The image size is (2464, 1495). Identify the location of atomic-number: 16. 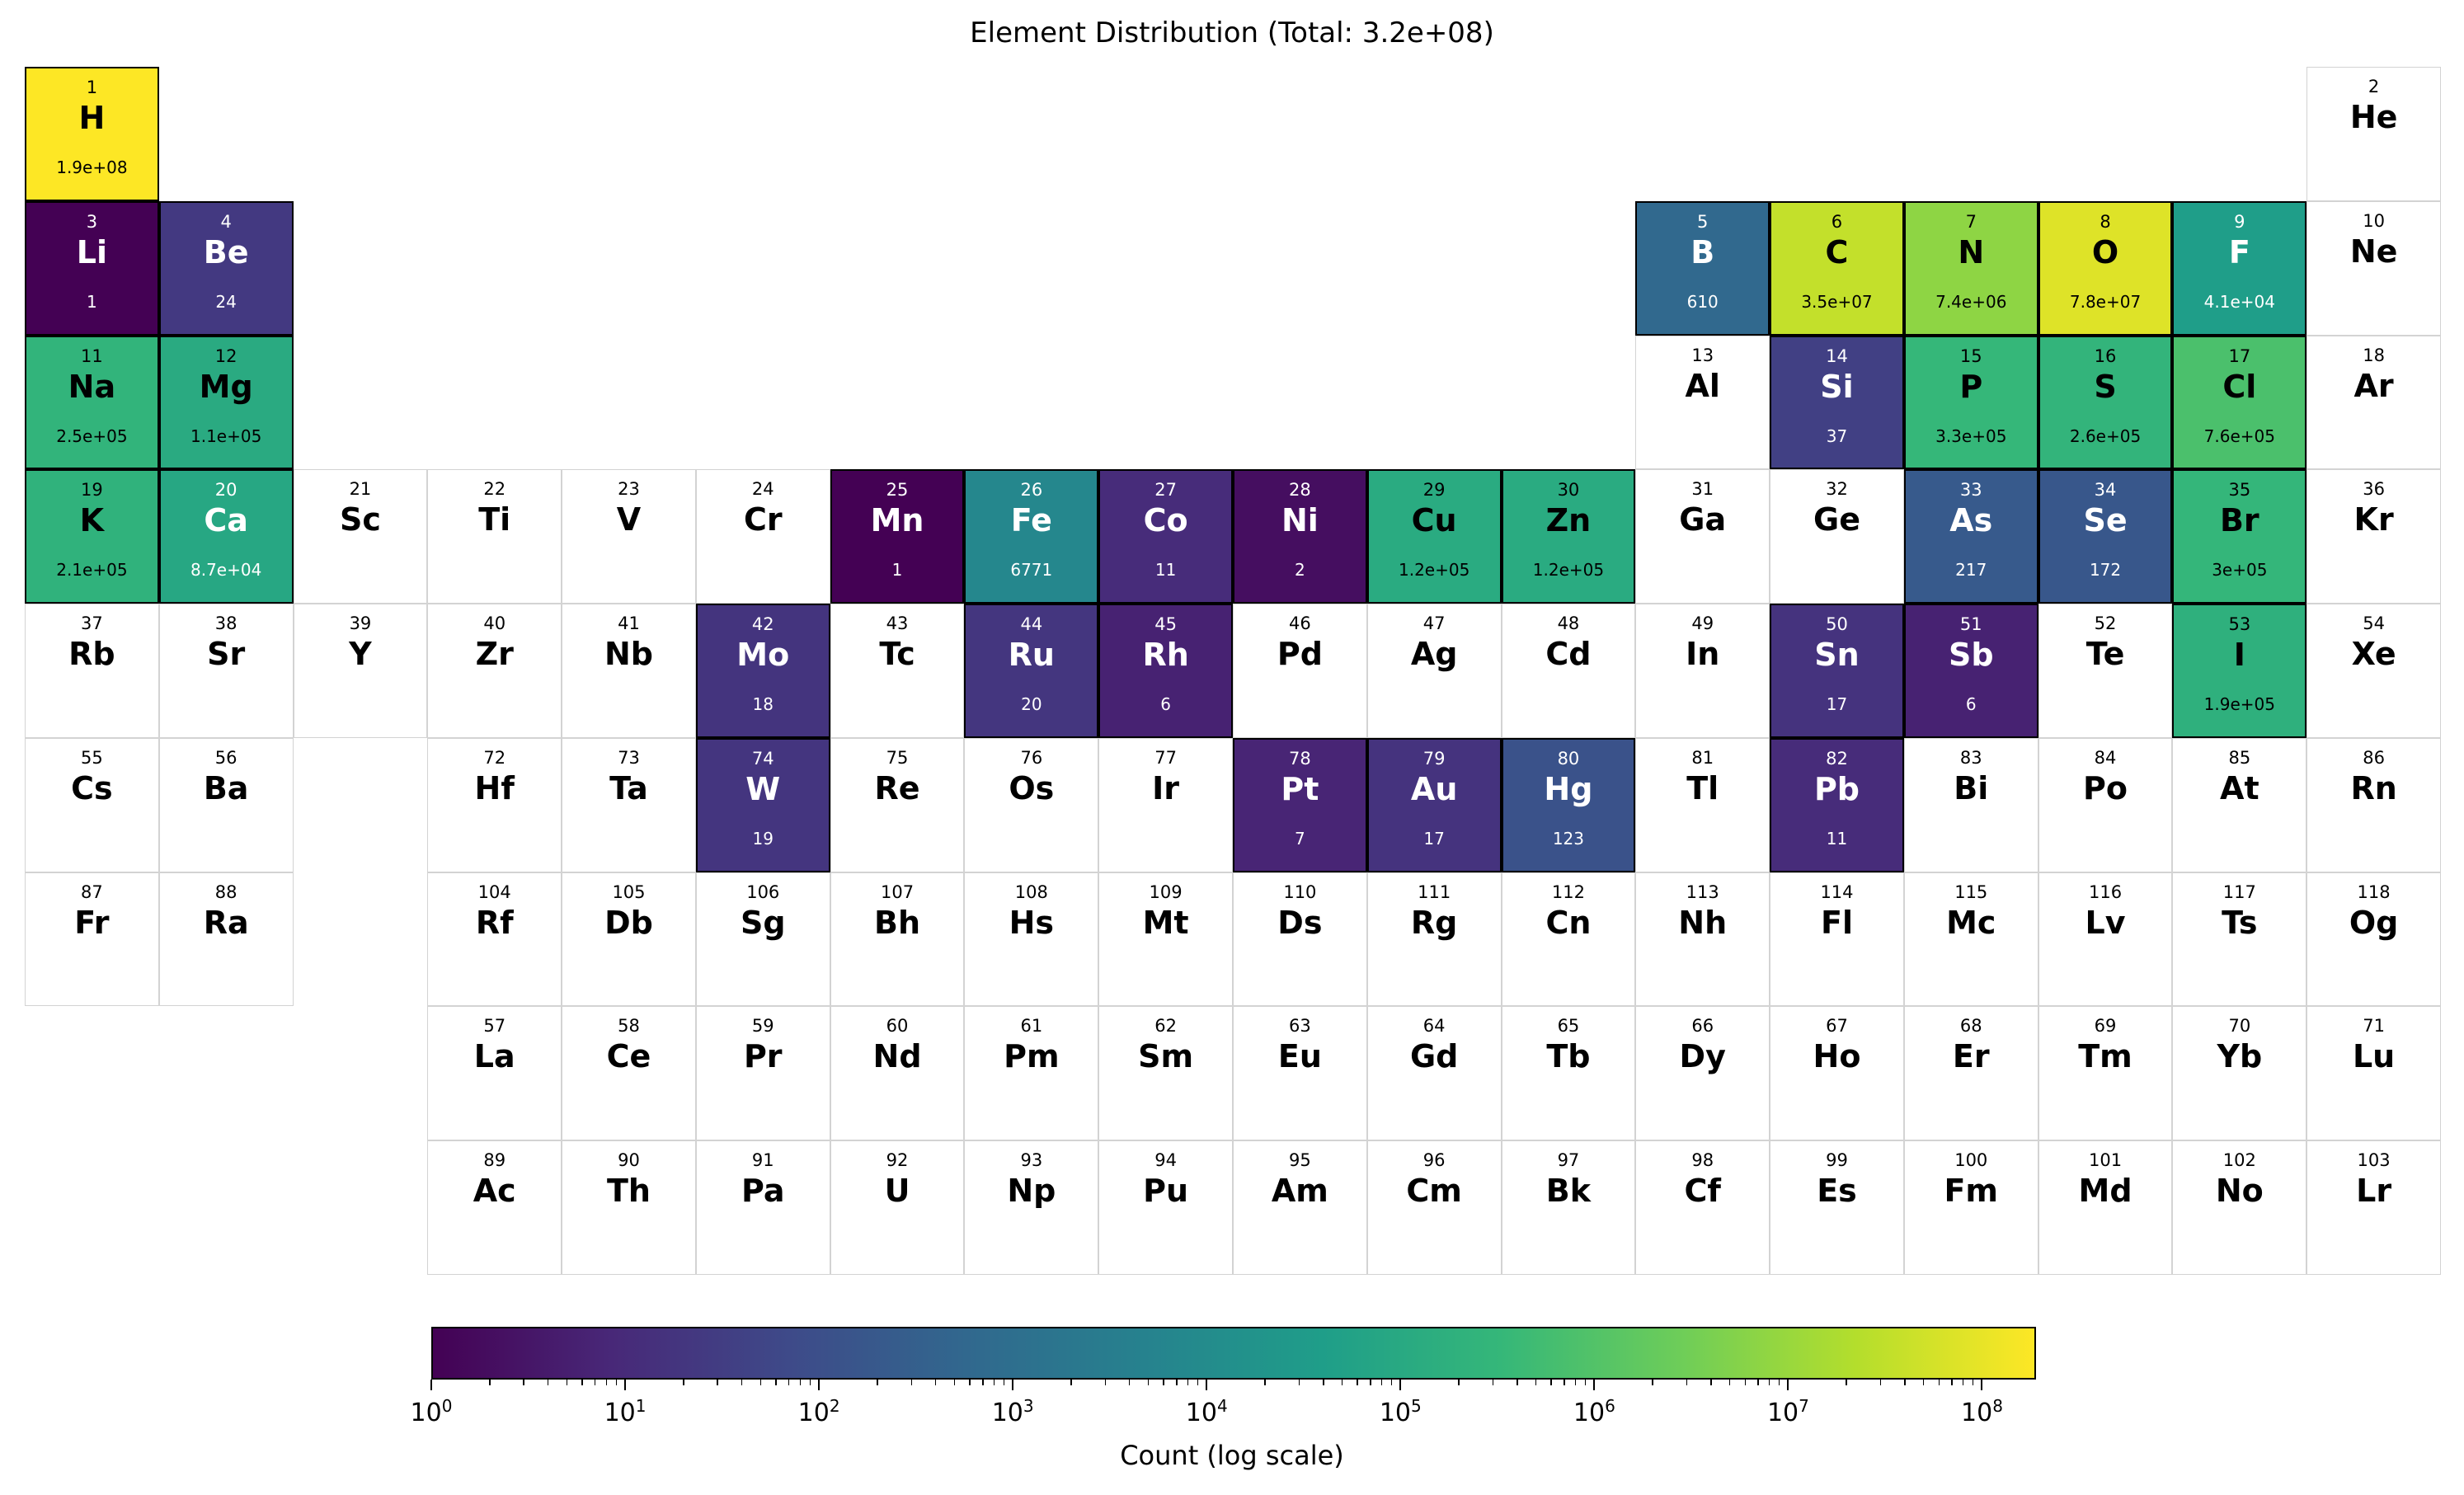
(2105, 356).